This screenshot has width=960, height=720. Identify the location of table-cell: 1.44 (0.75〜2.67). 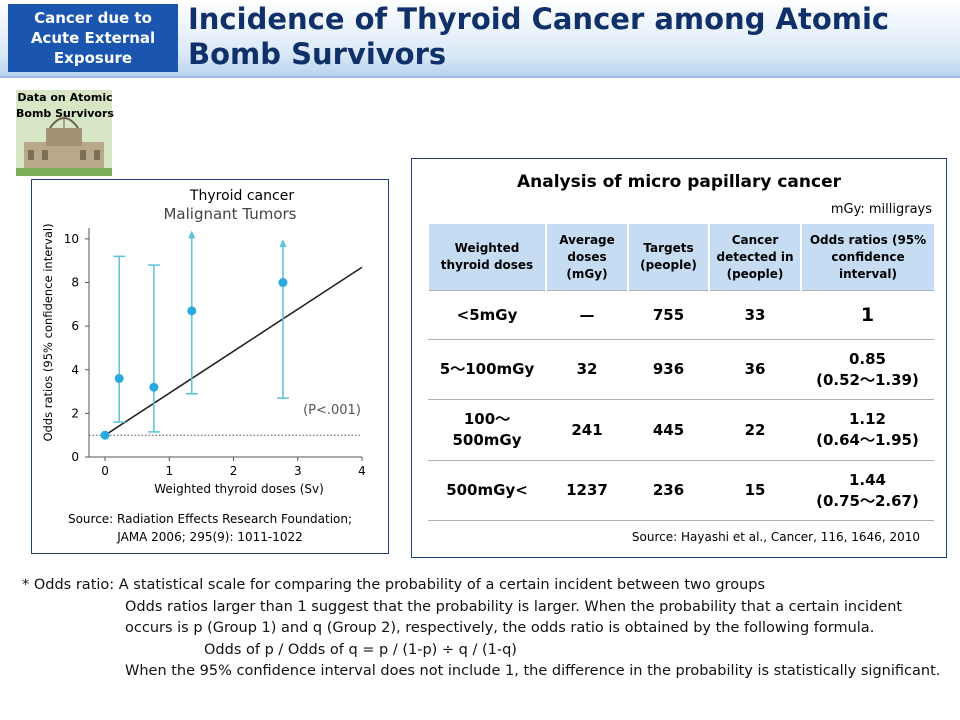
(867, 490).